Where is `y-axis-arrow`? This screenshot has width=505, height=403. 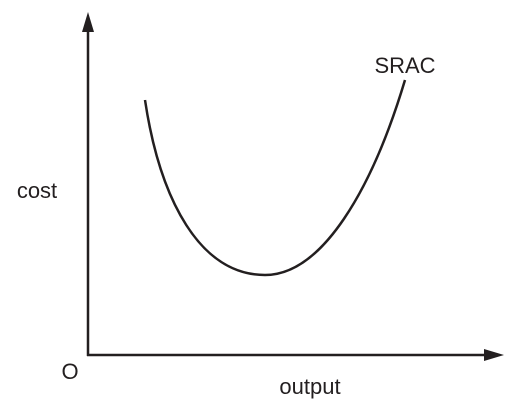
y-axis-arrow is located at coordinates (88, 22).